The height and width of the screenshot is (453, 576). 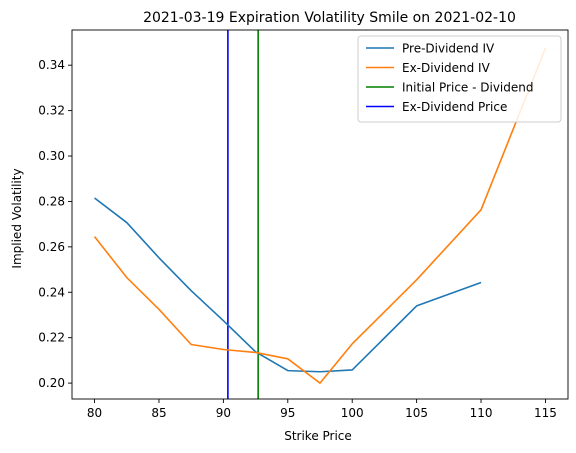 What do you see at coordinates (51, 383) in the screenshot?
I see `y-tick-label: 0.20` at bounding box center [51, 383].